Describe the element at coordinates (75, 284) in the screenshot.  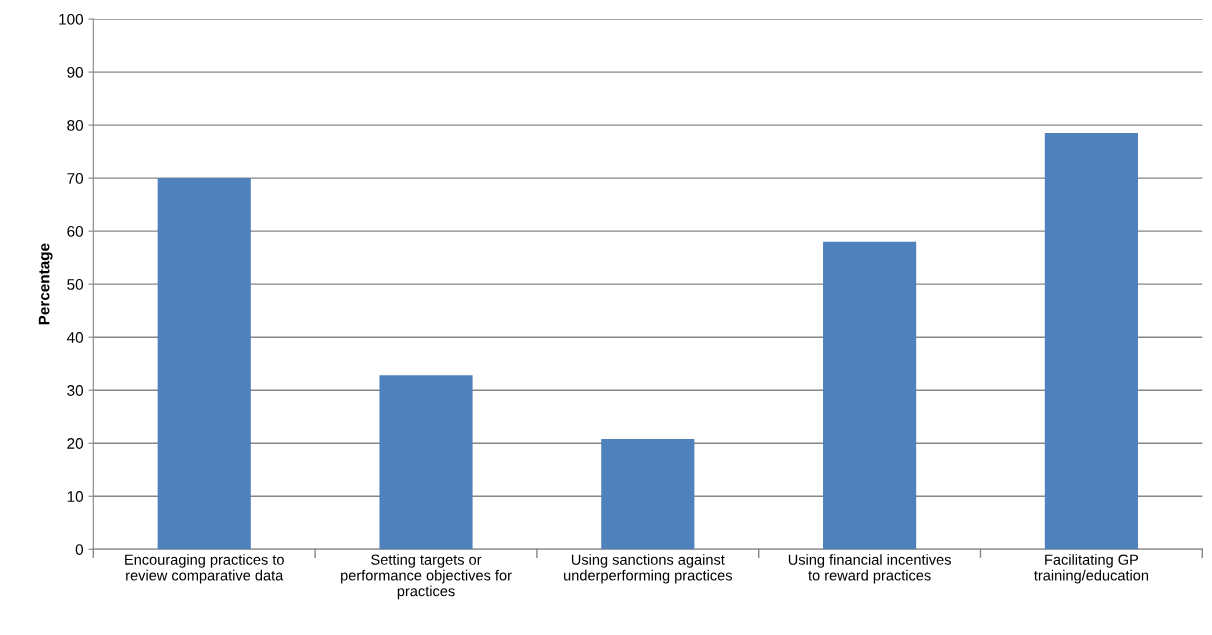
I see `y-tick-label: 50` at that location.